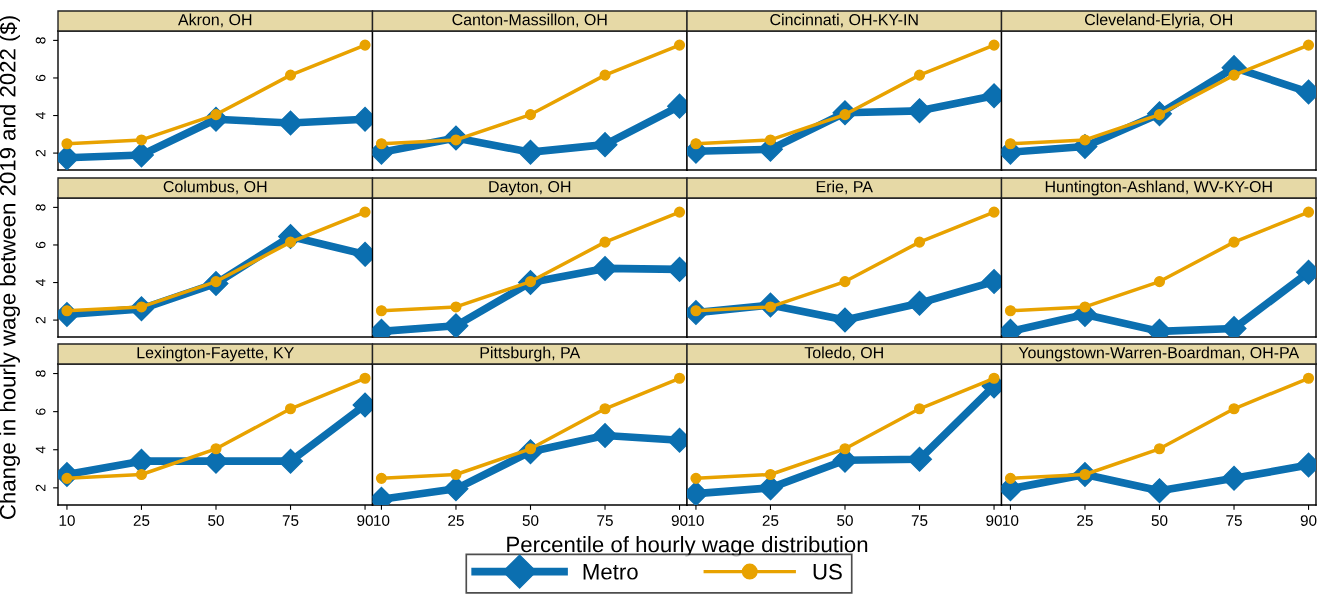  What do you see at coordinates (529, 20) in the screenshot?
I see `chart-title: Canton-Massillon, OH` at bounding box center [529, 20].